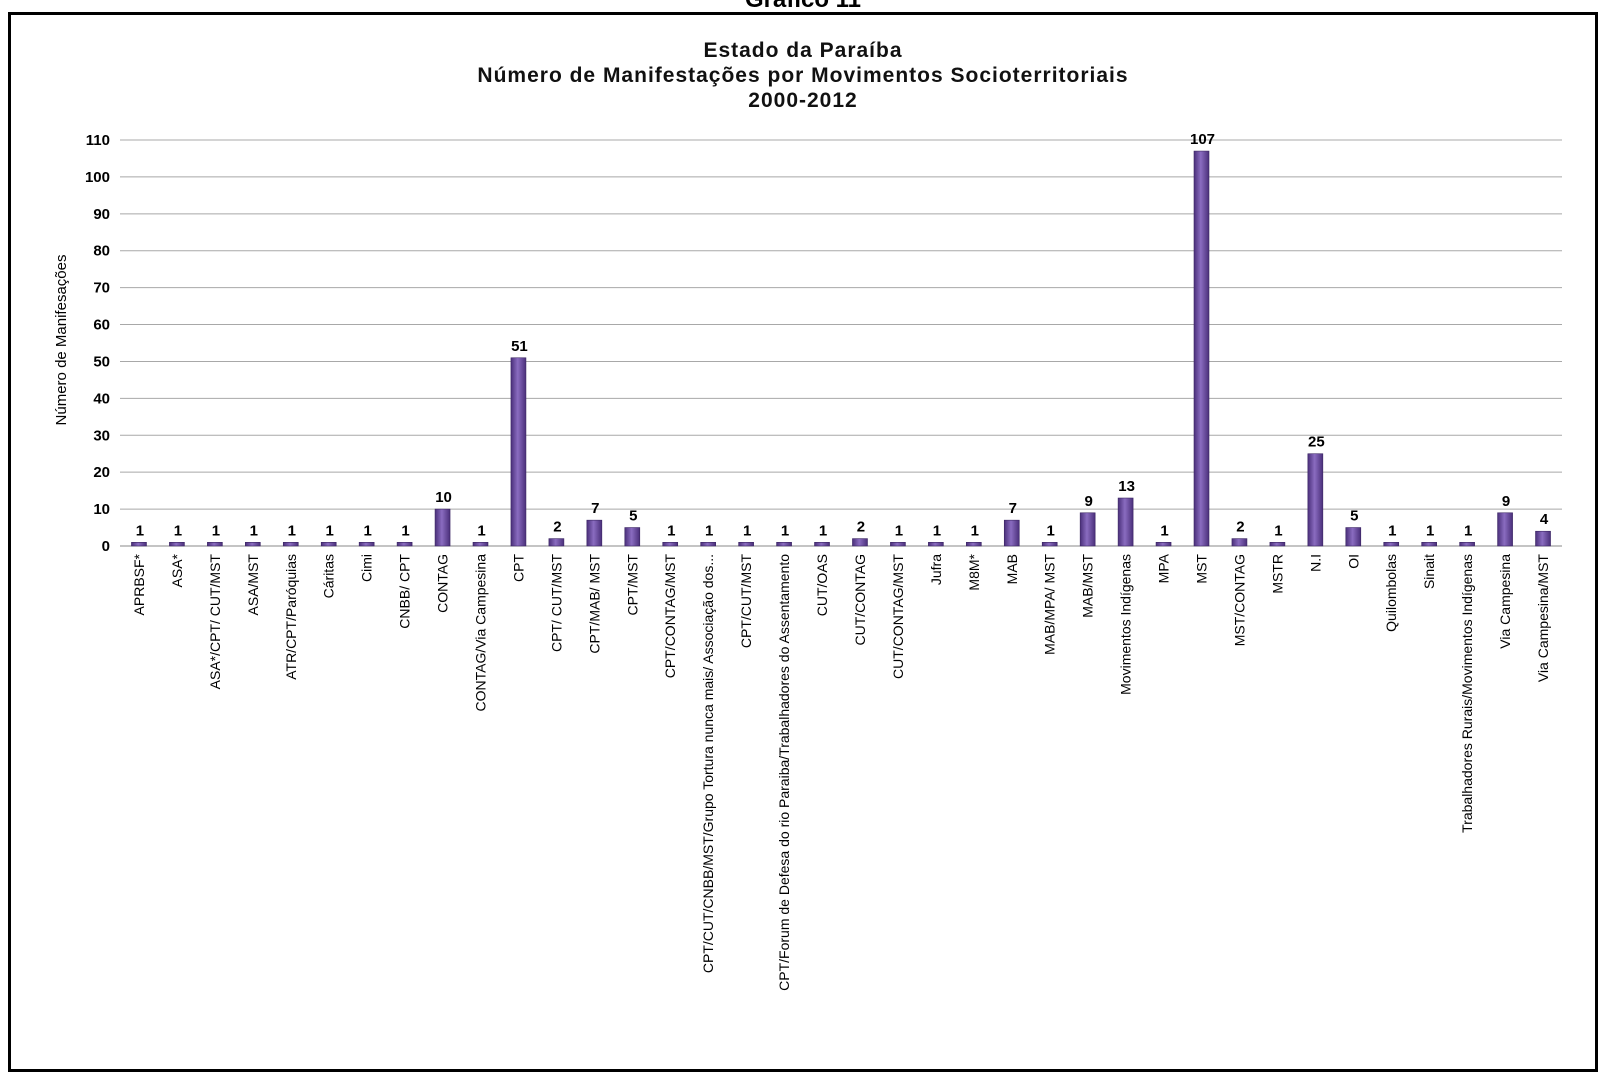 Image resolution: width=1606 pixels, height=1072 pixels. What do you see at coordinates (101, 435) in the screenshot?
I see `y-tick-label: 30` at bounding box center [101, 435].